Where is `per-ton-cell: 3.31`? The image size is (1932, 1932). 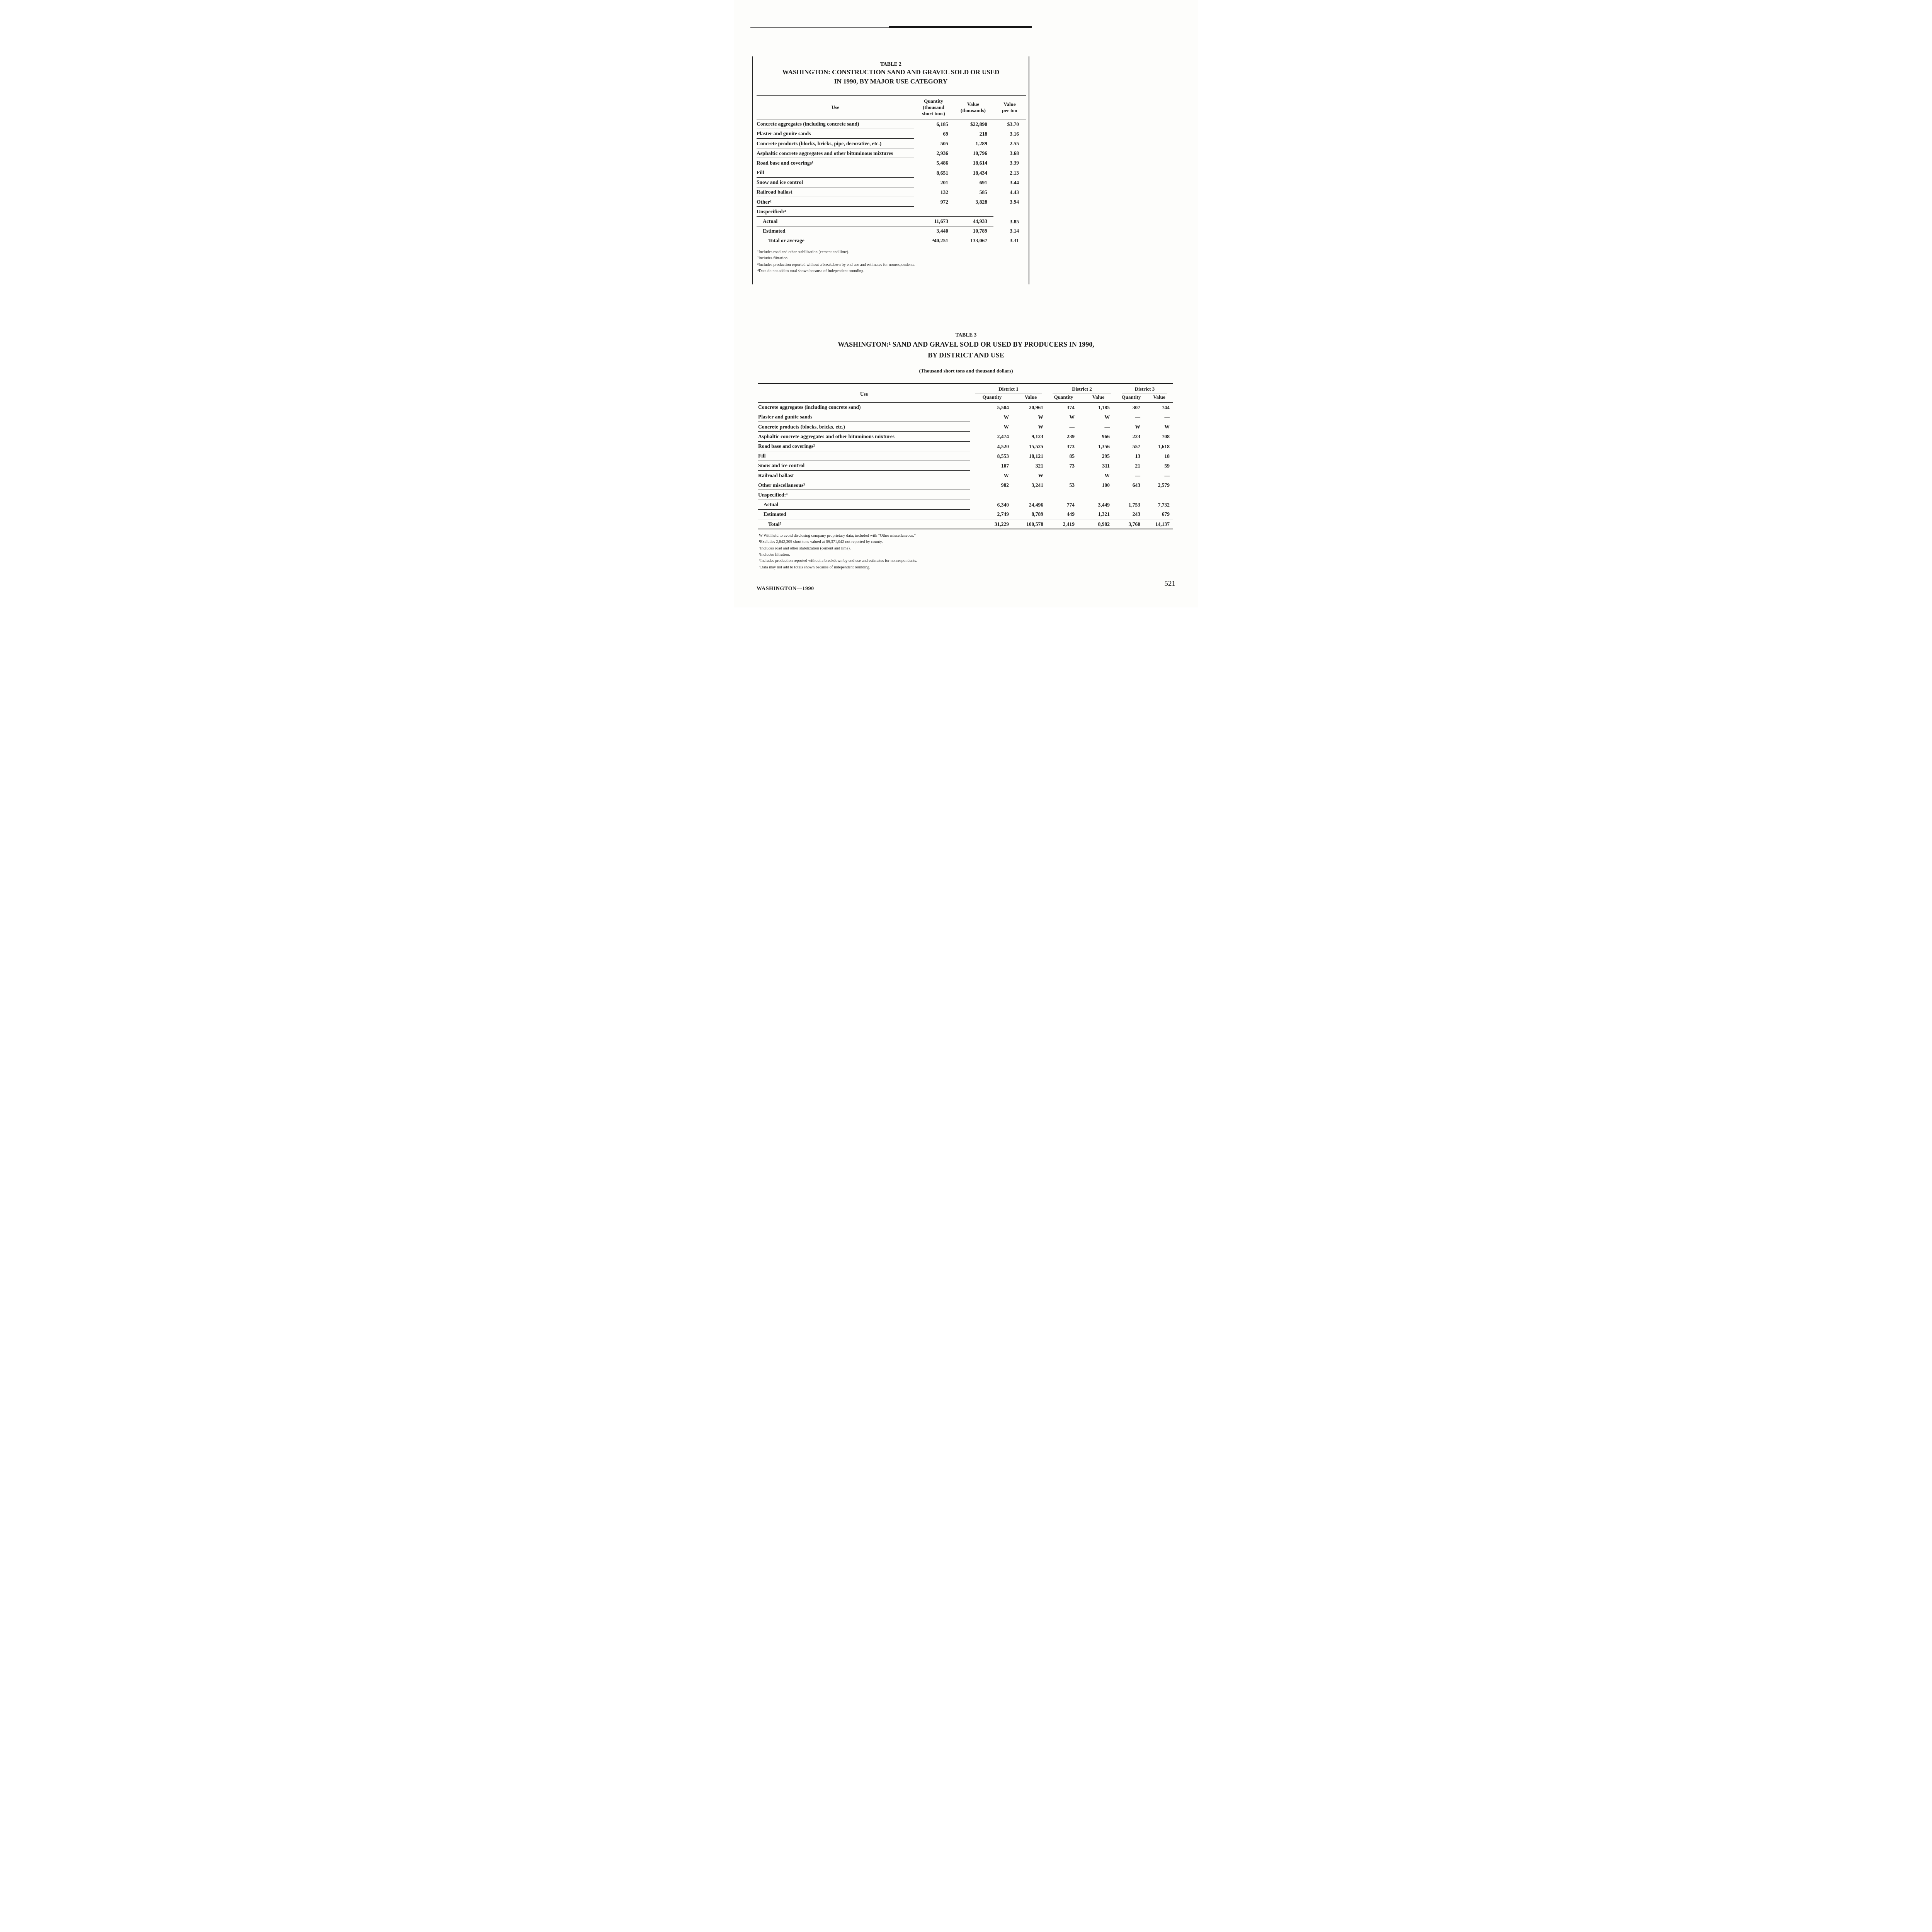 per-ton-cell: 3.31 is located at coordinates (1014, 241).